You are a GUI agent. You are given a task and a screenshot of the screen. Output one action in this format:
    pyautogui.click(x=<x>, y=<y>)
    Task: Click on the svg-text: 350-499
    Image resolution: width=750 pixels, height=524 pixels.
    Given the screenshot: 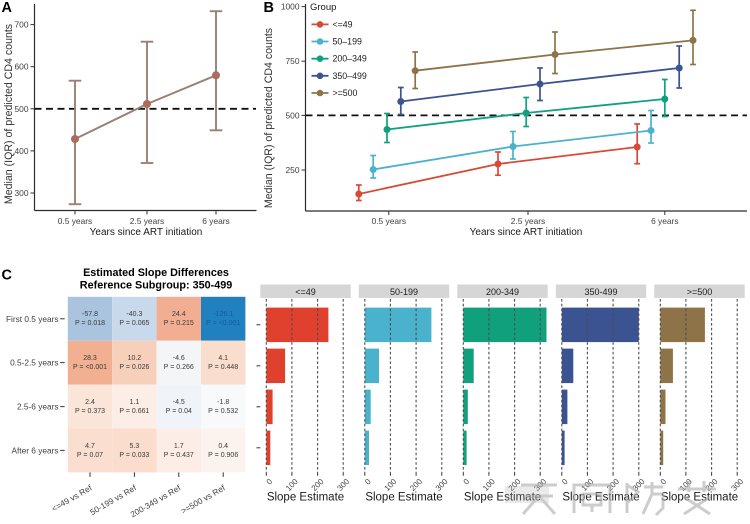 What is the action you would take?
    pyautogui.click(x=600, y=292)
    